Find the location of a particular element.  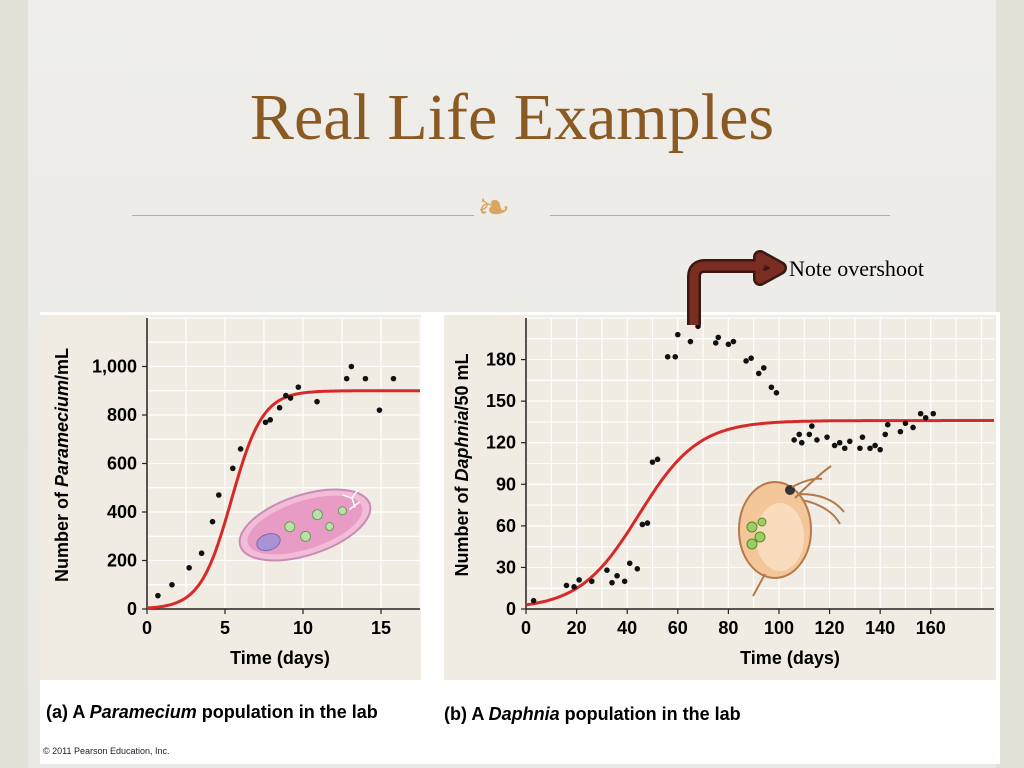

caption-b: (b) A Daphnia population in the lab is located at coordinates (592, 714).